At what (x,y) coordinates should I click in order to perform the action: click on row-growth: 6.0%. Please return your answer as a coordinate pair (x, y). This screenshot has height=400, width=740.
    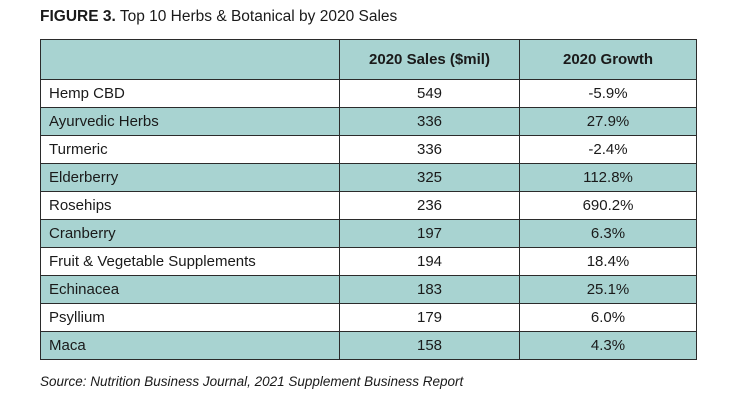
    Looking at the image, I should click on (608, 317).